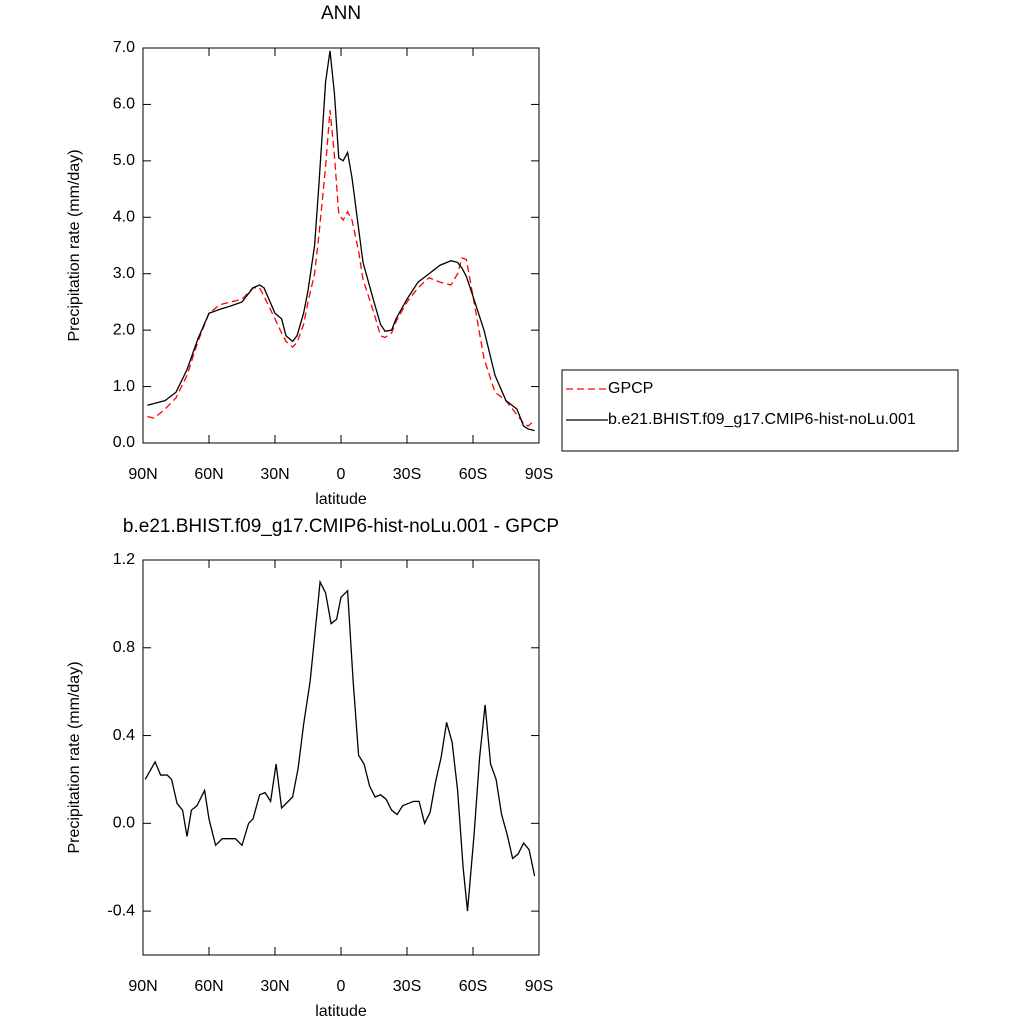 The height and width of the screenshot is (1024, 1024). Describe the element at coordinates (124, 386) in the screenshot. I see `y-tick-label: 1.0` at that location.